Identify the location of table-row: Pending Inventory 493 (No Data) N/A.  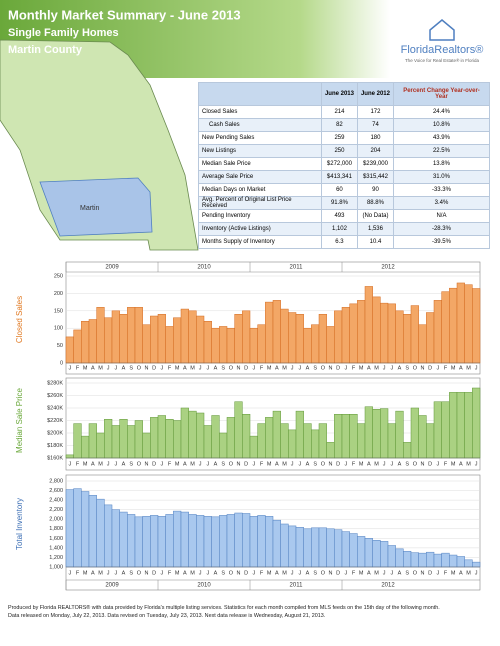
(344, 216).